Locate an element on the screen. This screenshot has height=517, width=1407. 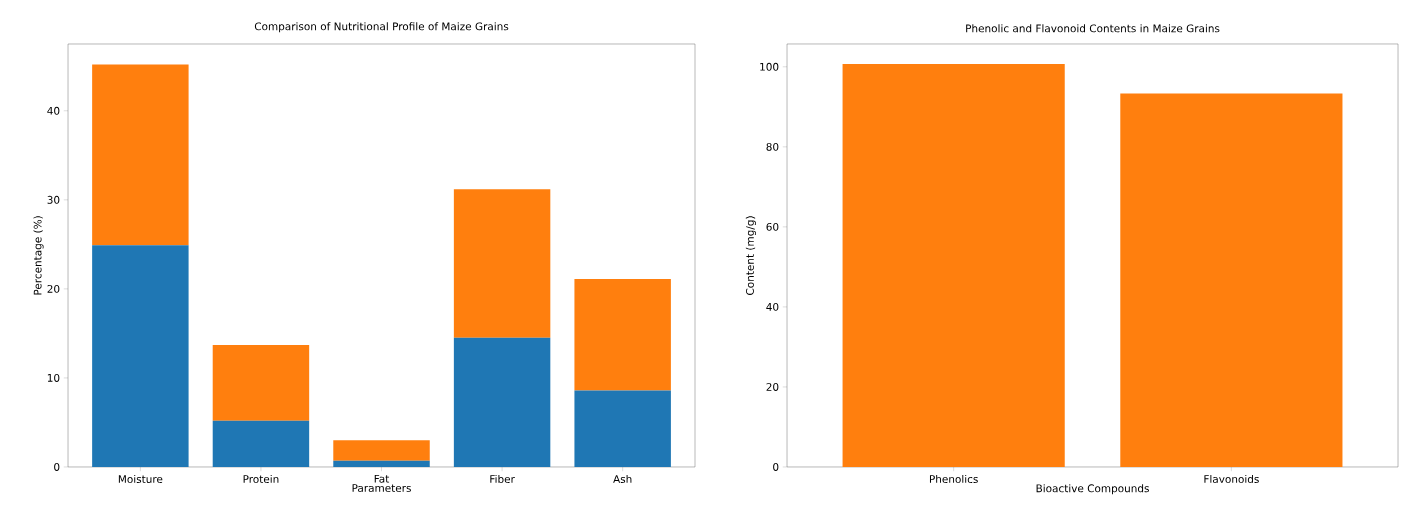
y-tick-label: 100 is located at coordinates (769, 66).